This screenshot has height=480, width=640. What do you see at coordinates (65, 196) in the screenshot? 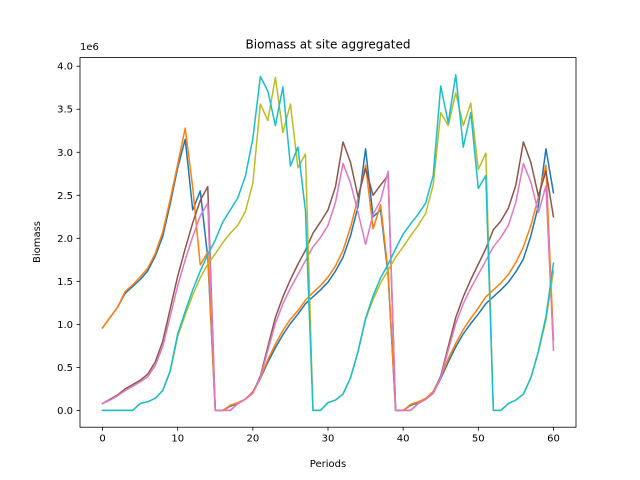
I see `y-tick-label: 2.5` at bounding box center [65, 196].